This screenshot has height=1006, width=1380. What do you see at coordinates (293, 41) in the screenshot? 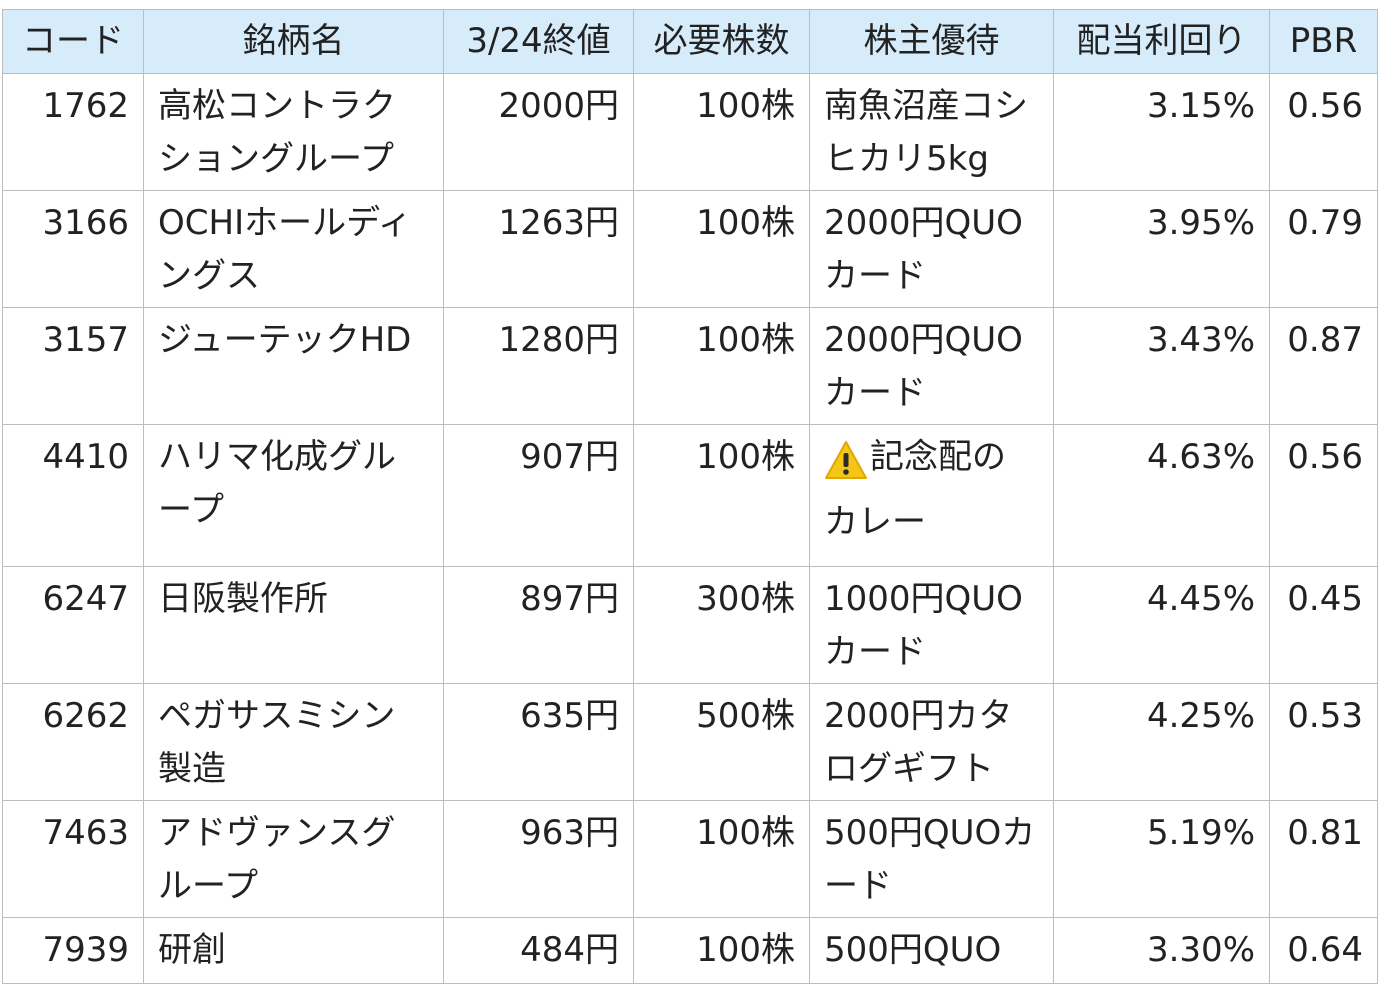
I see `header-name: 銘柄名` at bounding box center [293, 41].